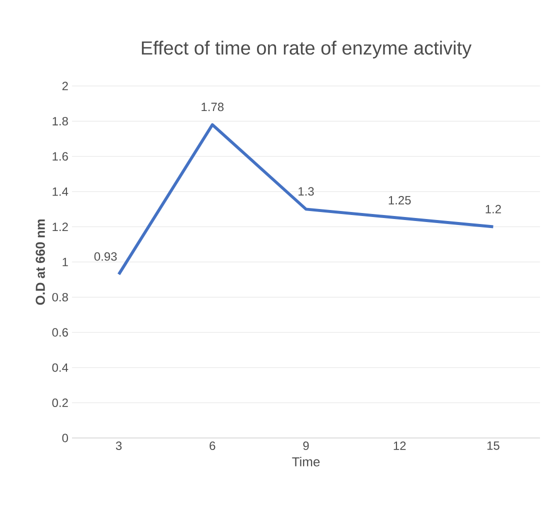  What do you see at coordinates (60, 332) in the screenshot?
I see `y-tick-label: 0.6` at bounding box center [60, 332].